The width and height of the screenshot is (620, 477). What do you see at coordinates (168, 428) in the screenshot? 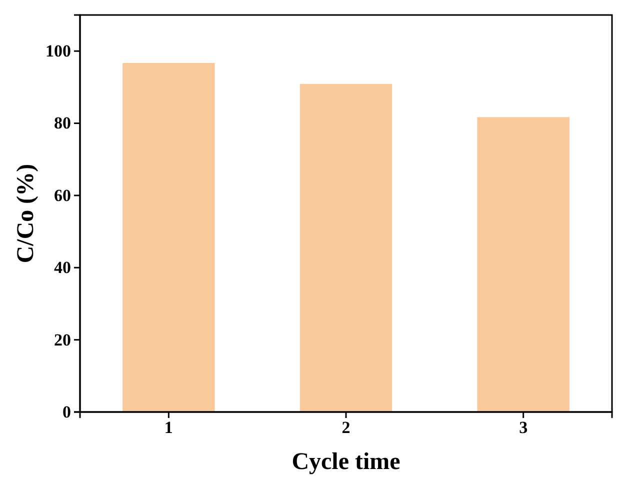
I see `x-tick-label: 1` at bounding box center [168, 428].